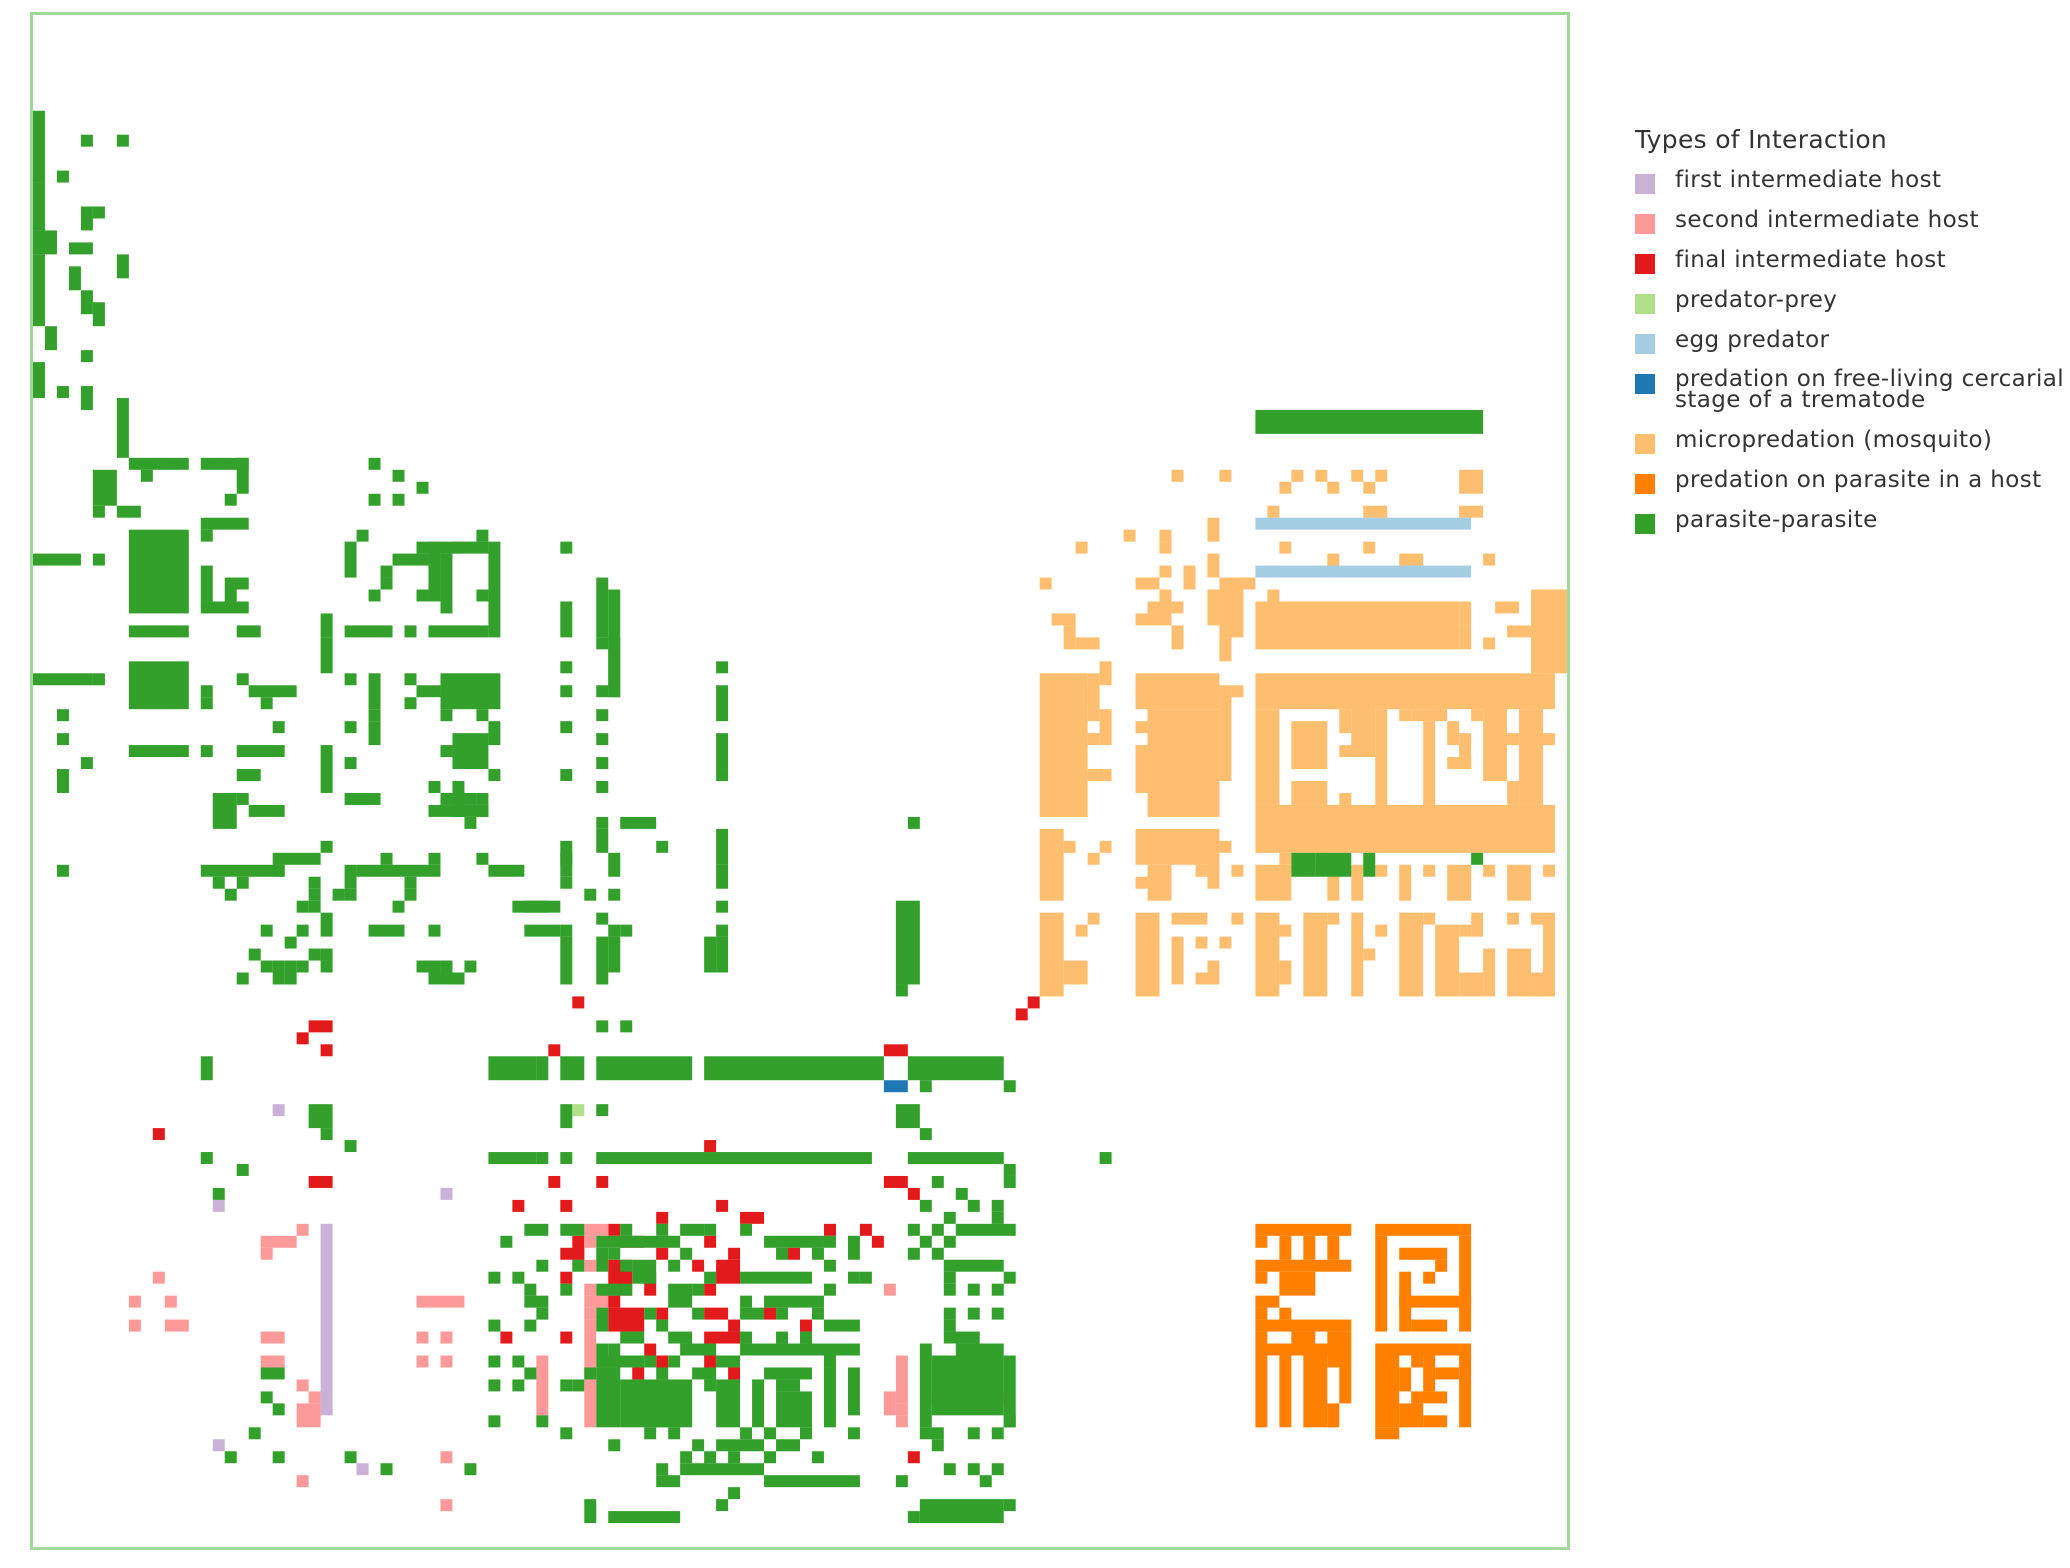  Describe the element at coordinates (1303, 733) in the screenshot. I see `cells-micropredation` at that location.